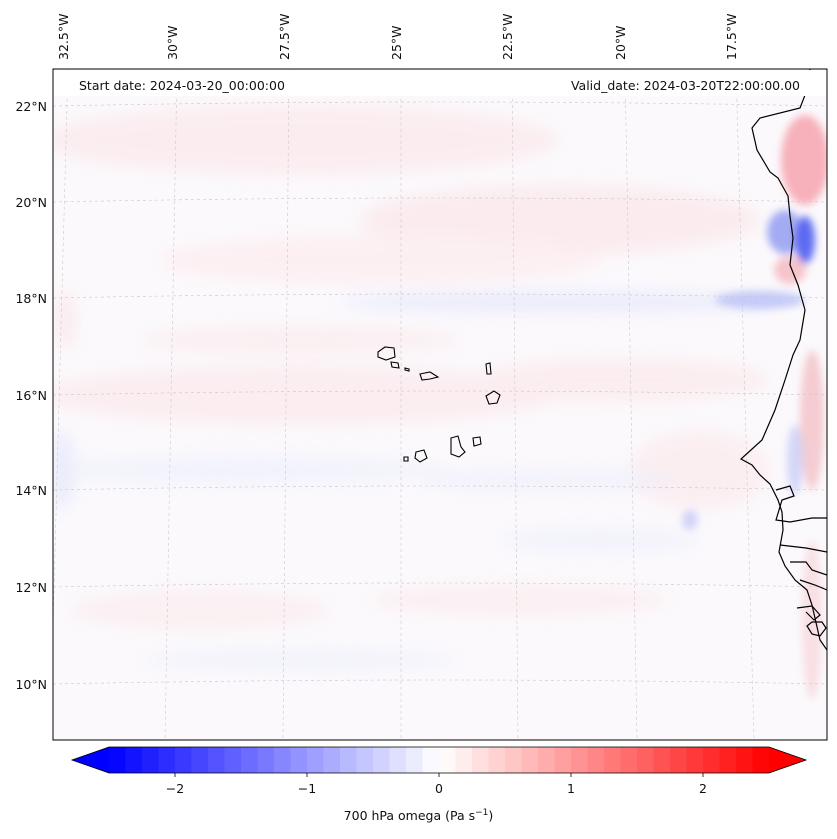  I want to click on colorbar: −2 −1 0 1 2, so click(439, 771).